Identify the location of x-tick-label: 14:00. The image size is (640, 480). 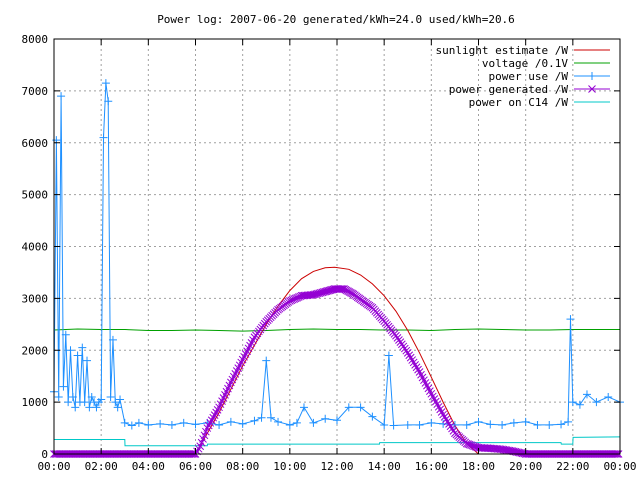
(384, 466).